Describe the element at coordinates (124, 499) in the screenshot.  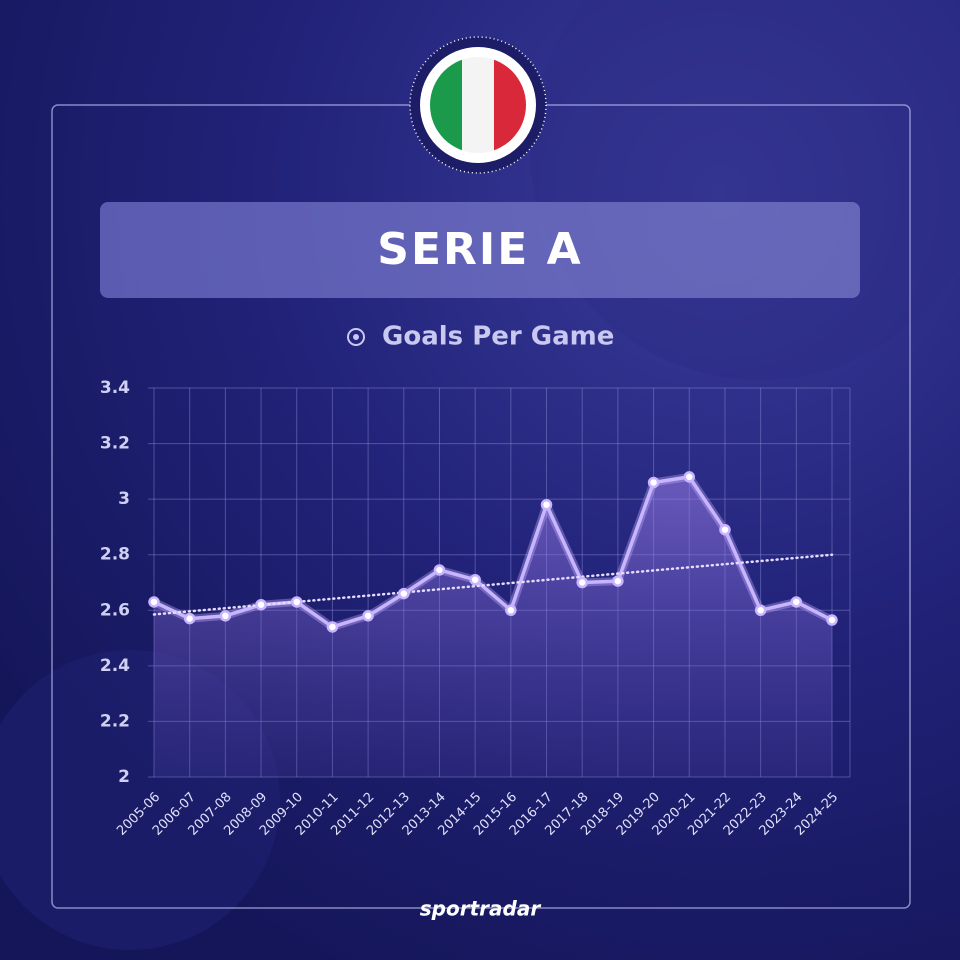
I see `y-tick-label: 3` at that location.